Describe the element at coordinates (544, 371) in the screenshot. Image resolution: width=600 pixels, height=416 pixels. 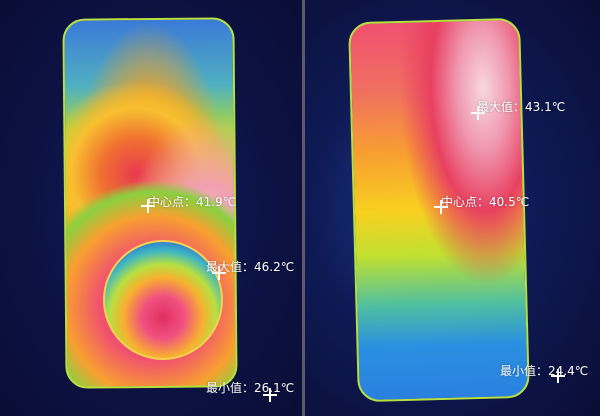
I see `min-temp-label: 最小值：24.4℃` at that location.